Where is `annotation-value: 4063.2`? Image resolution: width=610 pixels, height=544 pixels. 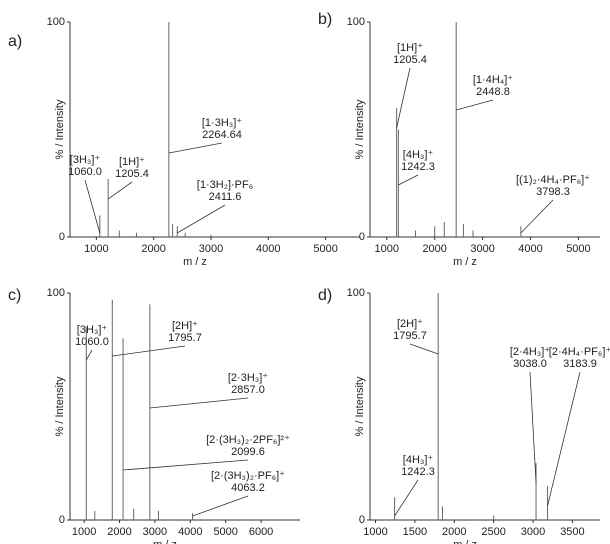 annotation-value: 4063.2 is located at coordinates (248, 488).